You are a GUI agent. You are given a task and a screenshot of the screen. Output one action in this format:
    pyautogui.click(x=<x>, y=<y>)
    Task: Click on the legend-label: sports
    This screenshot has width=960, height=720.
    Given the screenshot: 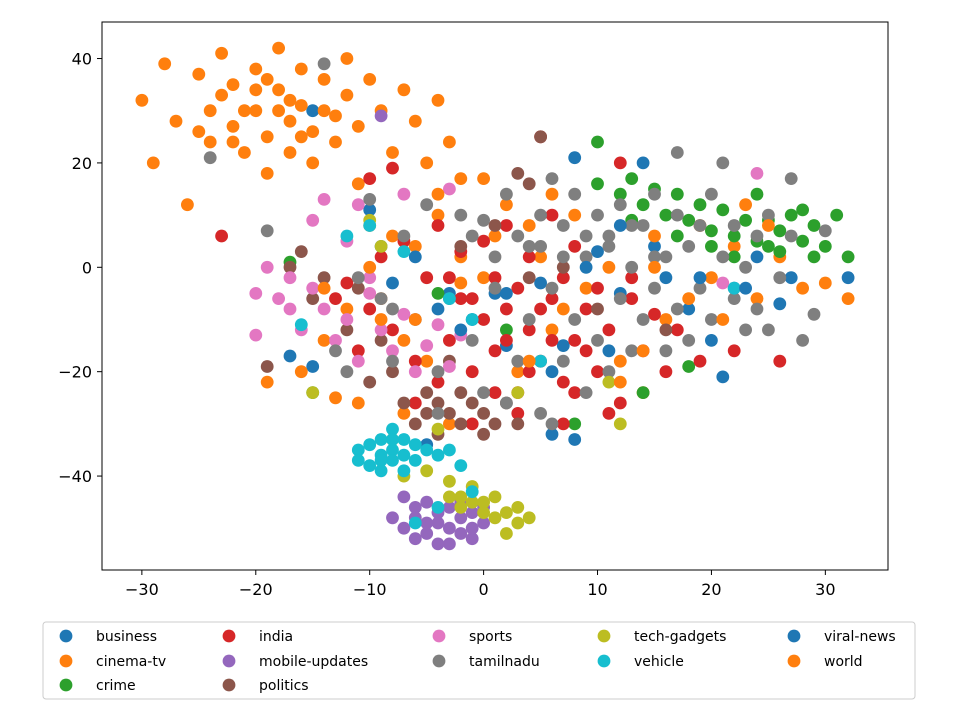 What is the action you would take?
    pyautogui.click(x=490, y=637)
    